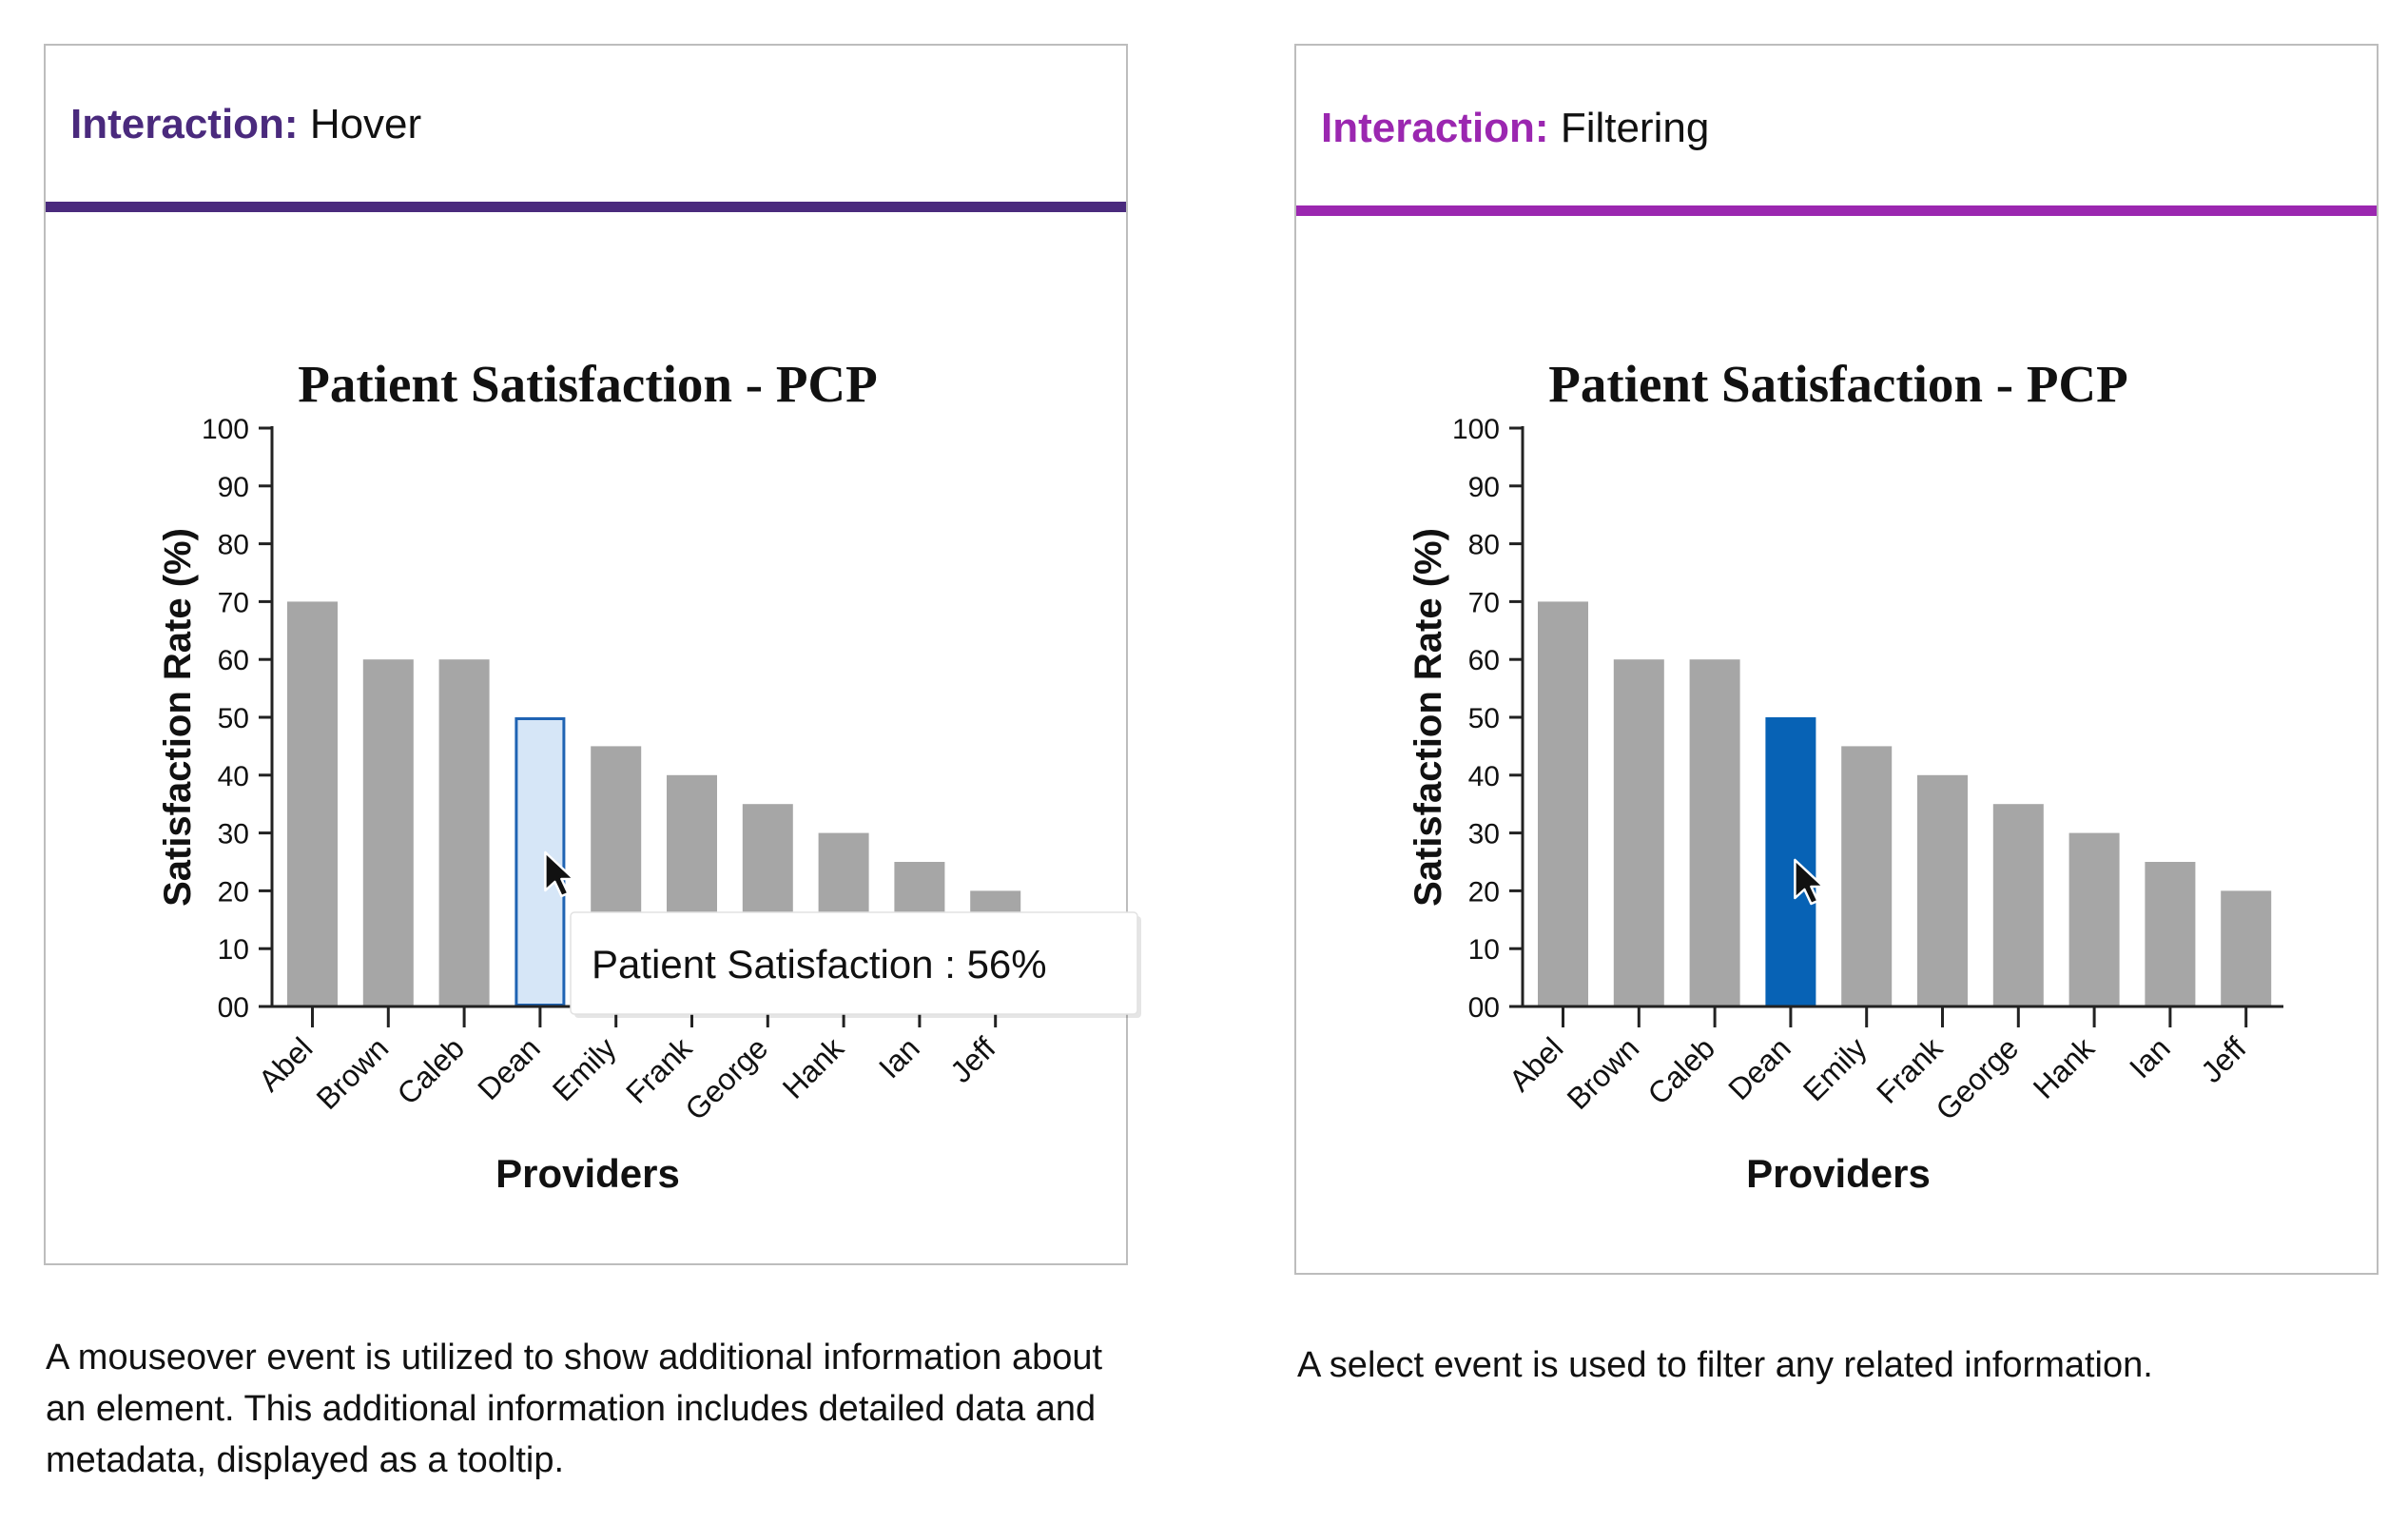 The image size is (2408, 1524). What do you see at coordinates (366, 124) in the screenshot?
I see `interaction-type: Hover` at bounding box center [366, 124].